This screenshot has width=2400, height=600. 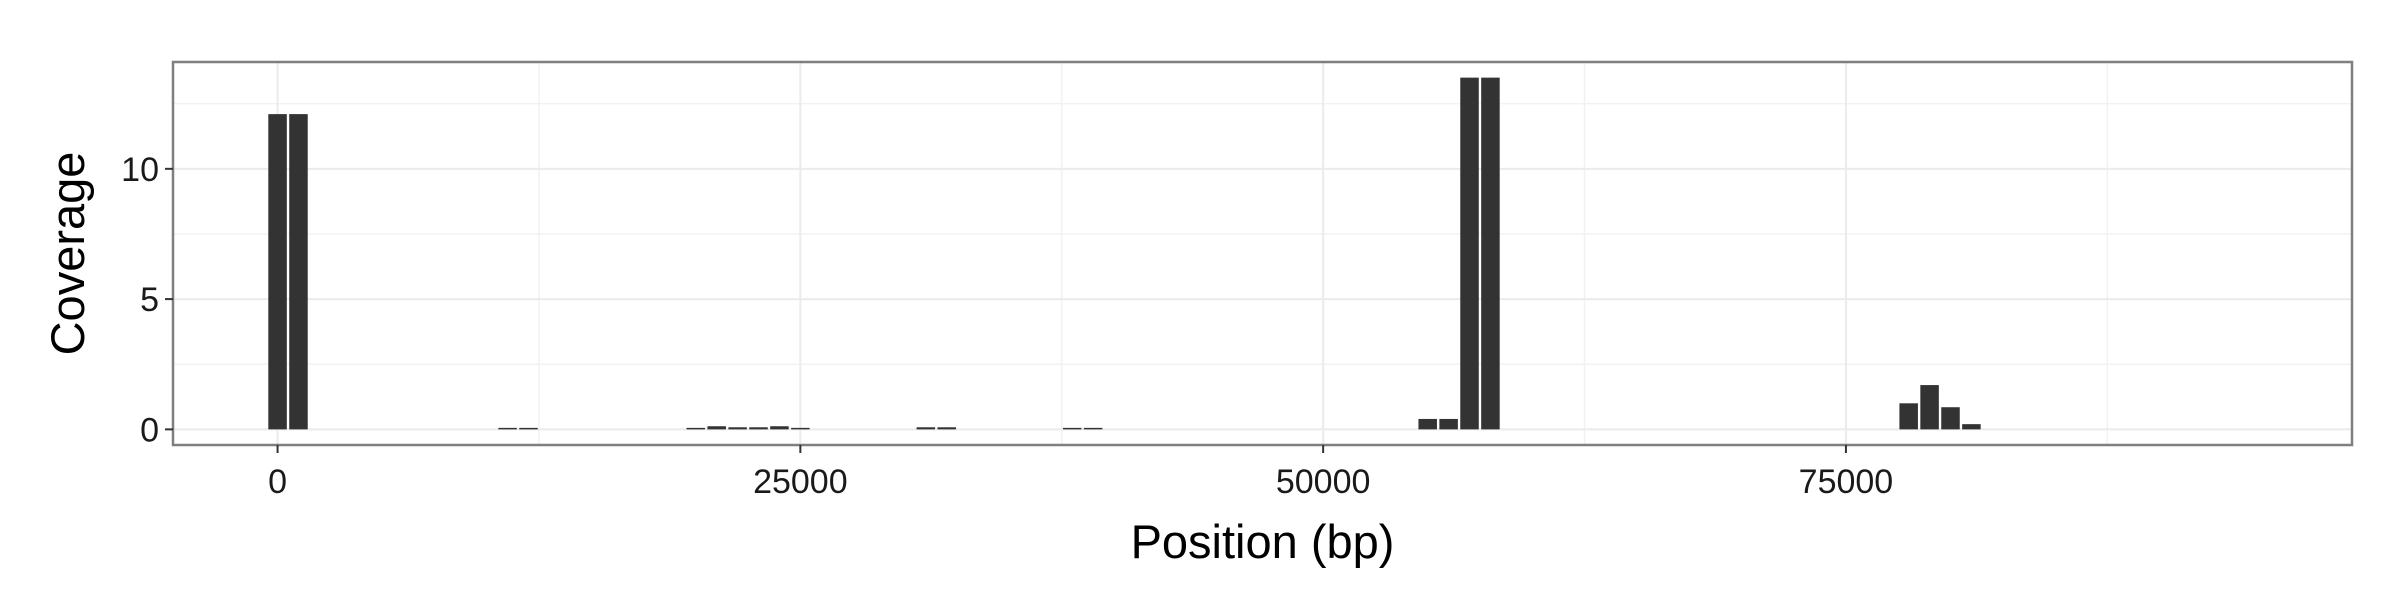 What do you see at coordinates (1323, 482) in the screenshot?
I see `x-tick-label: 50000` at bounding box center [1323, 482].